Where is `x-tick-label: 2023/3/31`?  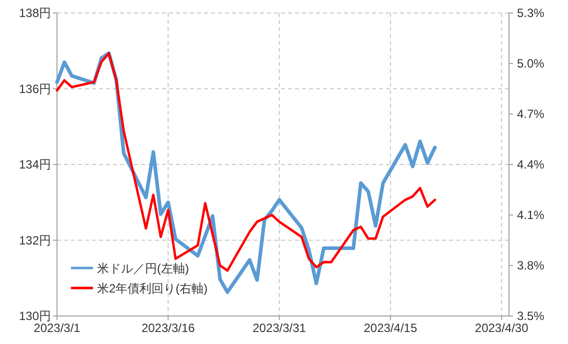
x-tick-label: 2023/3/31 is located at coordinates (279, 328).